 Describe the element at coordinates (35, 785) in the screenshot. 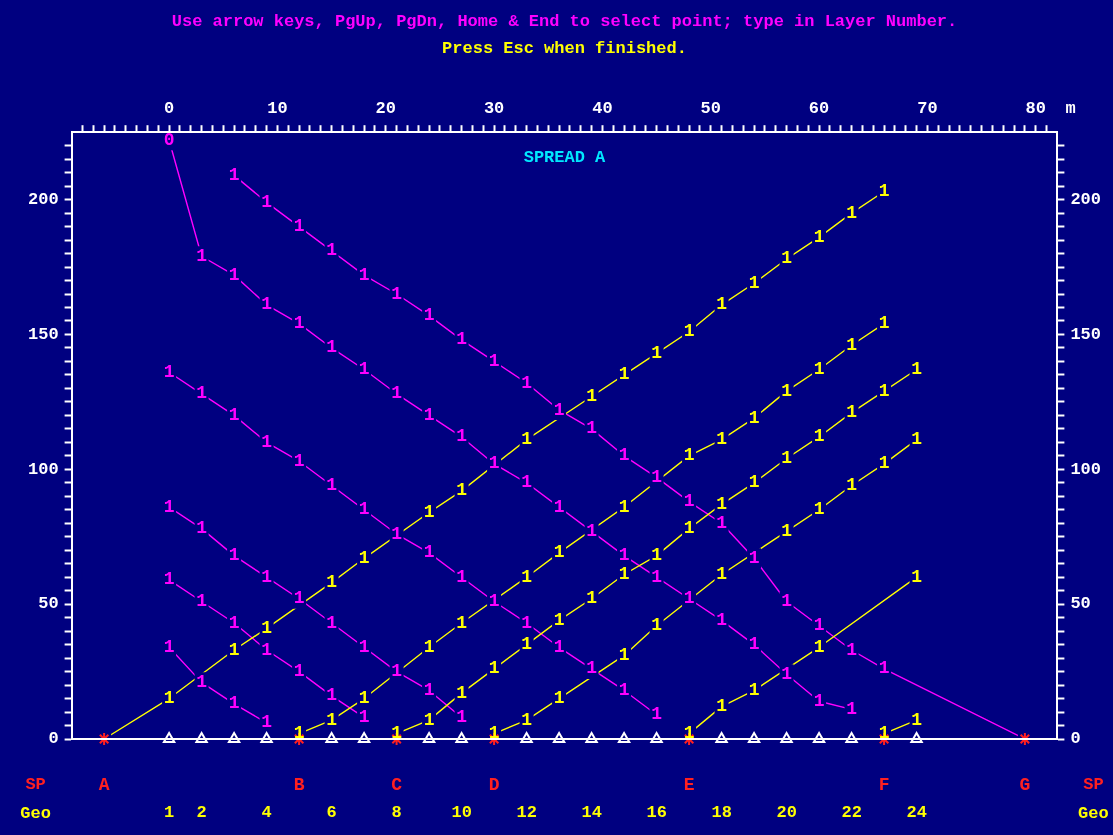

I see `text: SP` at that location.